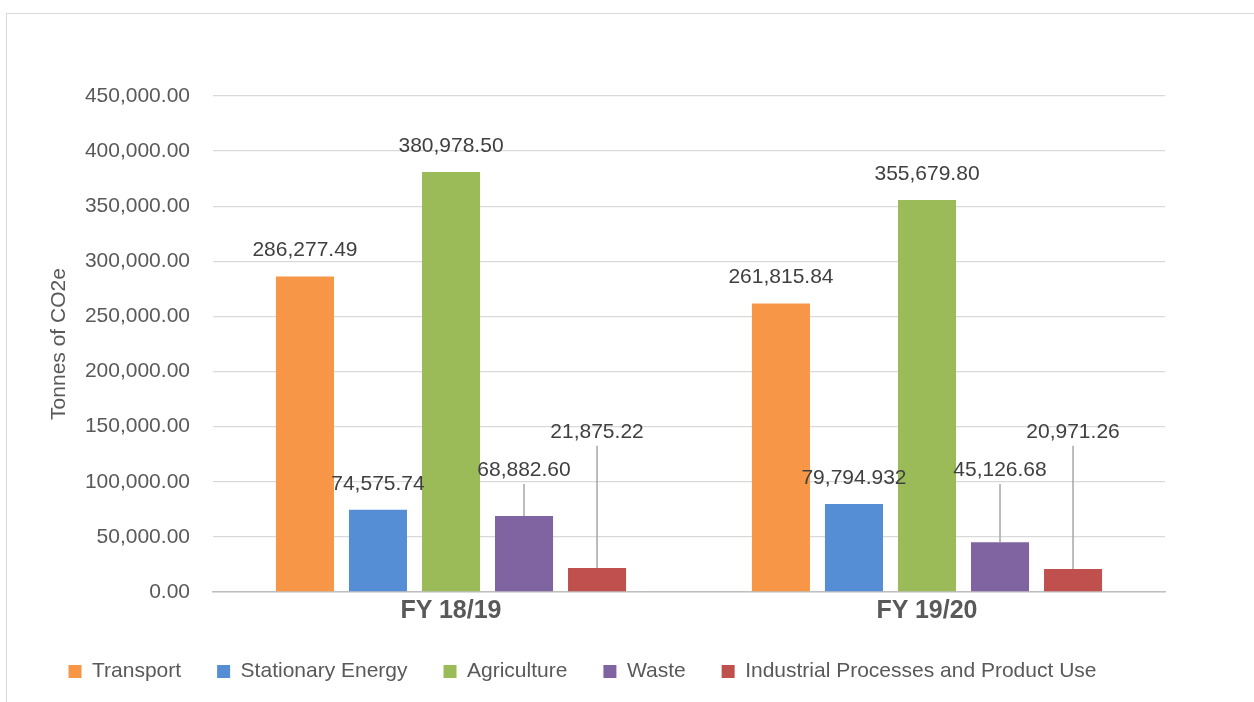  What do you see at coordinates (781, 276) in the screenshot?
I see `data-label: 261,815.84` at bounding box center [781, 276].